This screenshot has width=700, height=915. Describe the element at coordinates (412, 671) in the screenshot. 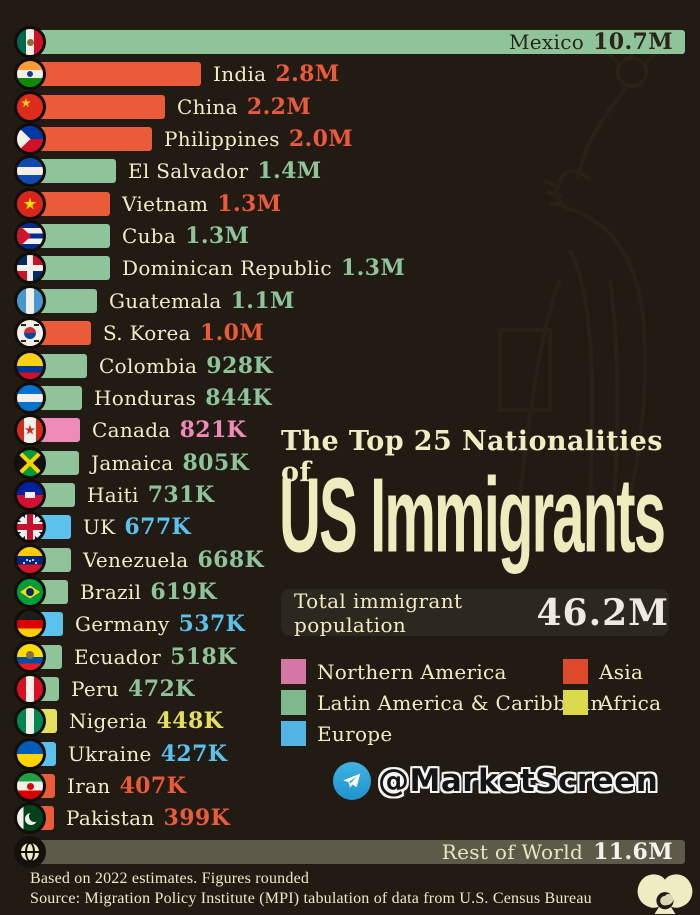

I see `legend-label-northern-america: Northern America` at that location.